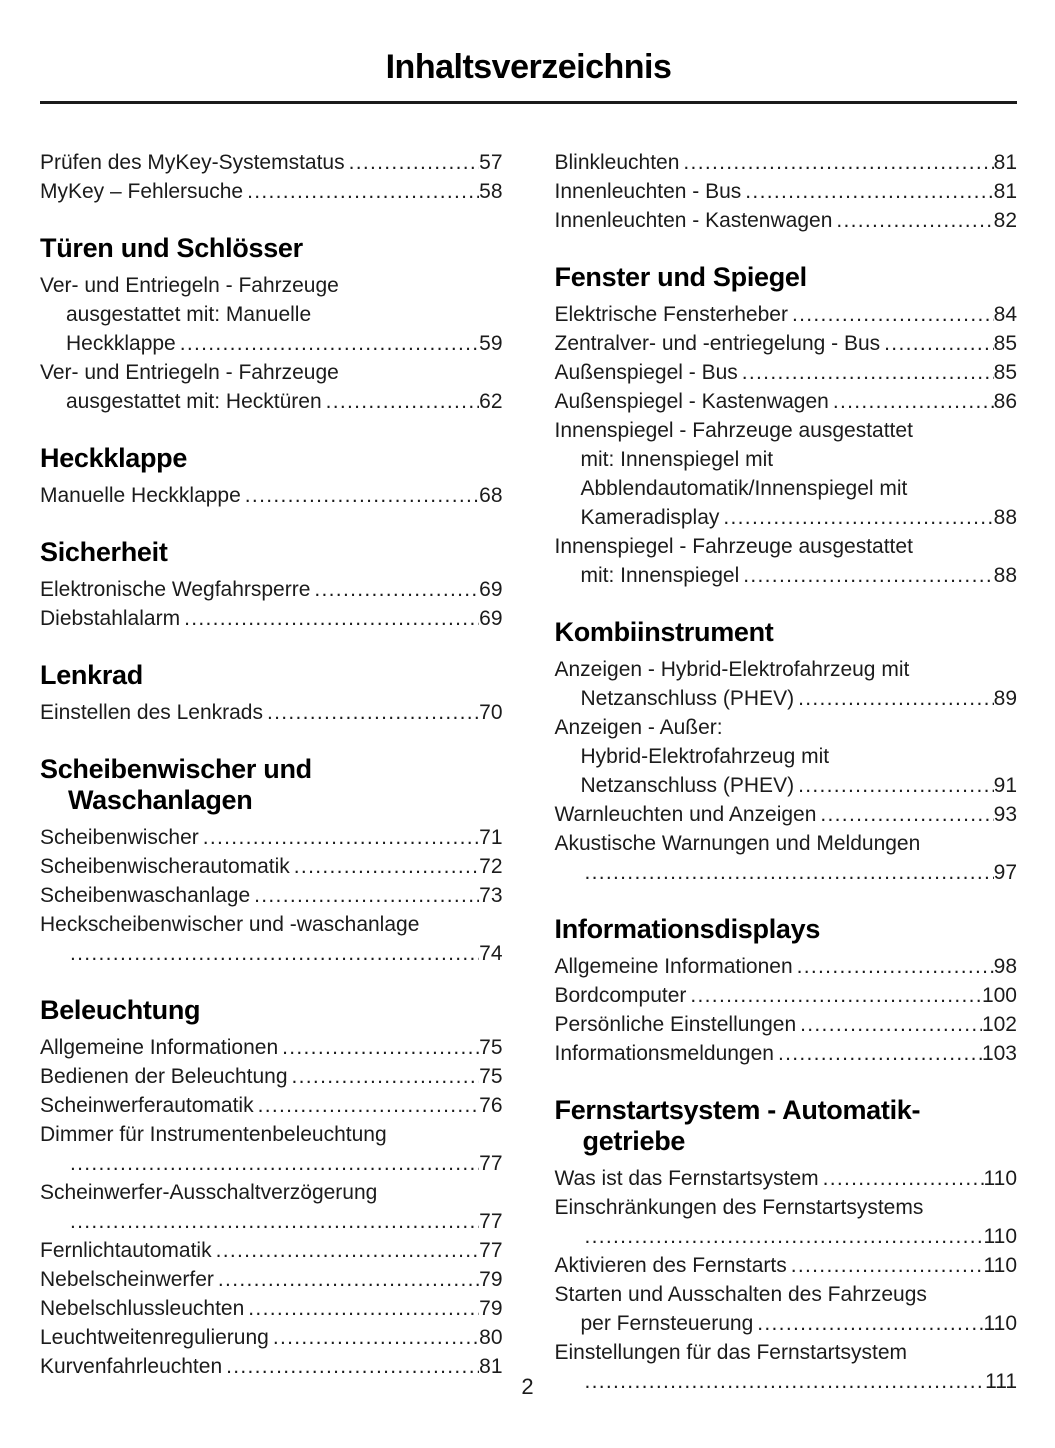 The image size is (1055, 1448). Describe the element at coordinates (119, 837) in the screenshot. I see `toc-entry-text: Scheibenwischer` at that location.